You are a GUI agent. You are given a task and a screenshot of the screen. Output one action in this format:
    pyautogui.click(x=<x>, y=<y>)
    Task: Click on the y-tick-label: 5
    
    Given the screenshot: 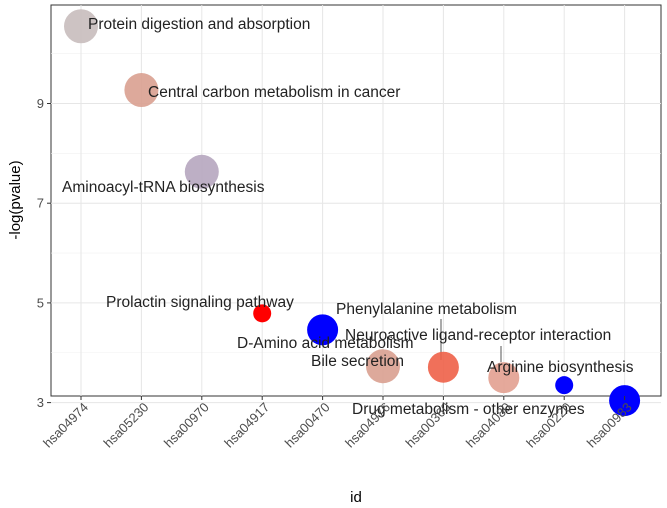 What is the action you would take?
    pyautogui.click(x=40, y=302)
    